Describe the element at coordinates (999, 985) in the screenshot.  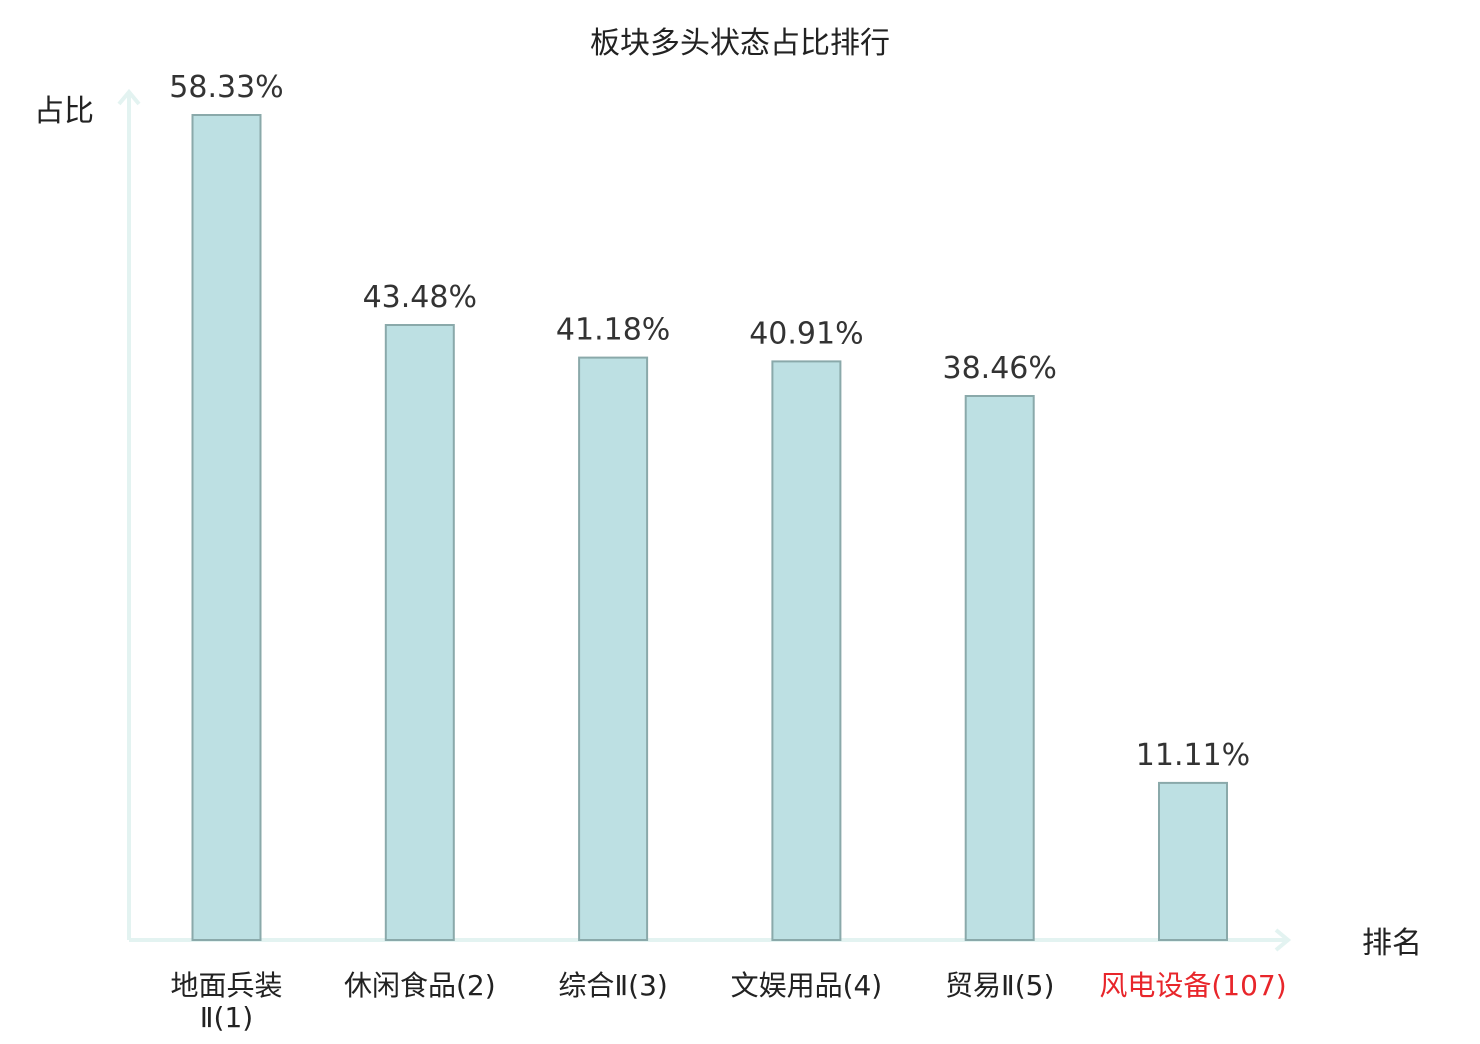
I see `category-label-5: 贸易Ⅱ(5)` at that location.